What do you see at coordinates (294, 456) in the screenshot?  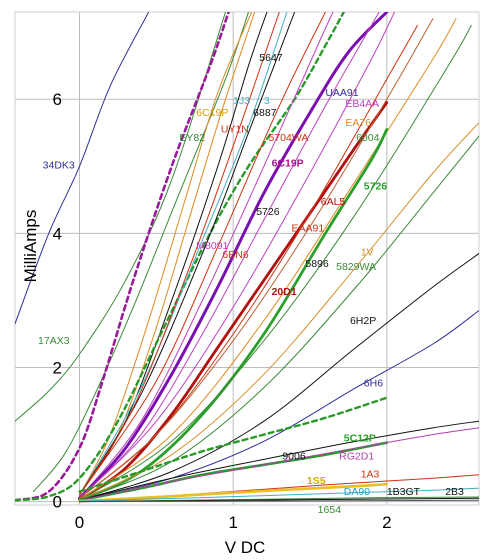 I see `curve-label-9006: 9006` at bounding box center [294, 456].